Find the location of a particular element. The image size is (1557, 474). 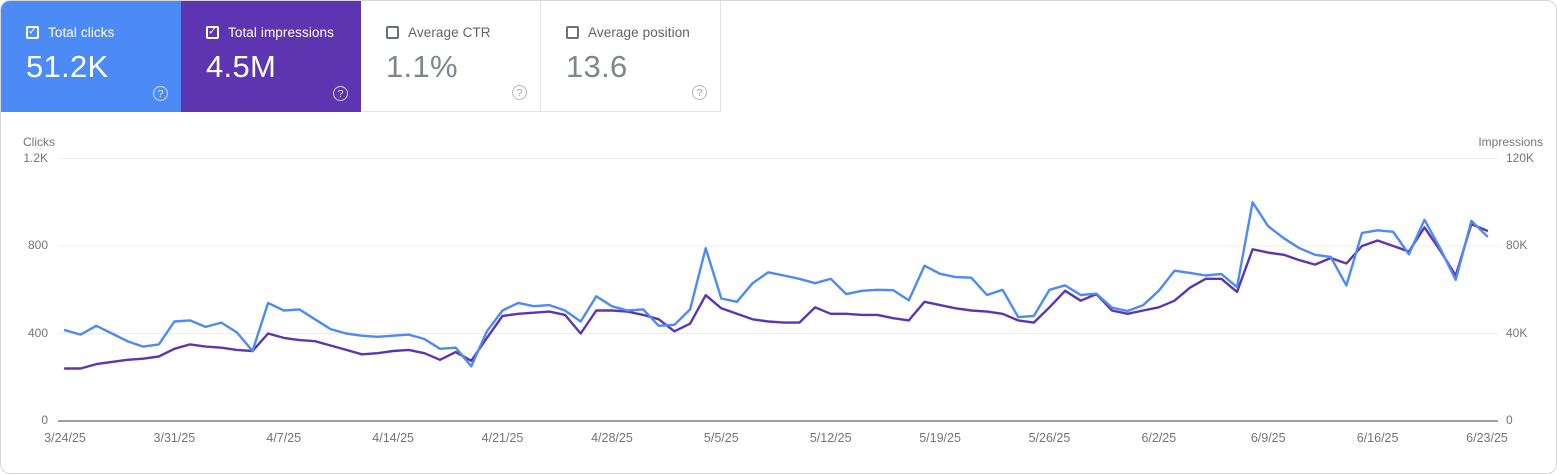

x-axis-tick: 3/24/25 is located at coordinates (65, 438).